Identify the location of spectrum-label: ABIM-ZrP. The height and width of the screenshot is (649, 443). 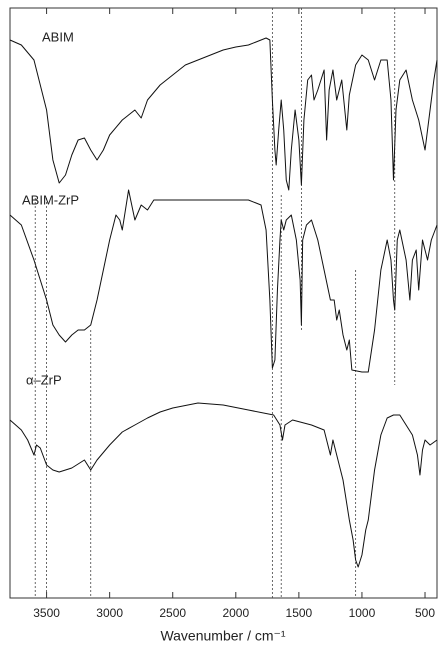
(50, 199).